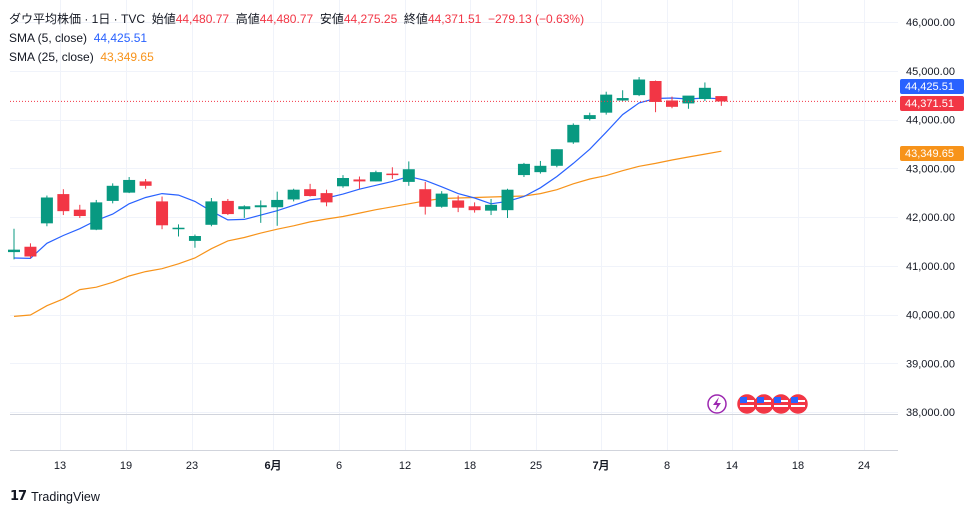 The image size is (980, 514). Describe the element at coordinates (60, 466) in the screenshot. I see `time-tick-label: 13` at that location.